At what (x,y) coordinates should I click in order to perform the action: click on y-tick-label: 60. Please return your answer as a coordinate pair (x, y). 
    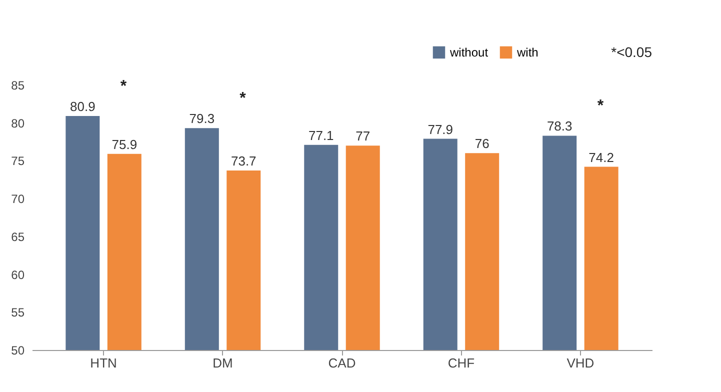
    Looking at the image, I should click on (18, 275).